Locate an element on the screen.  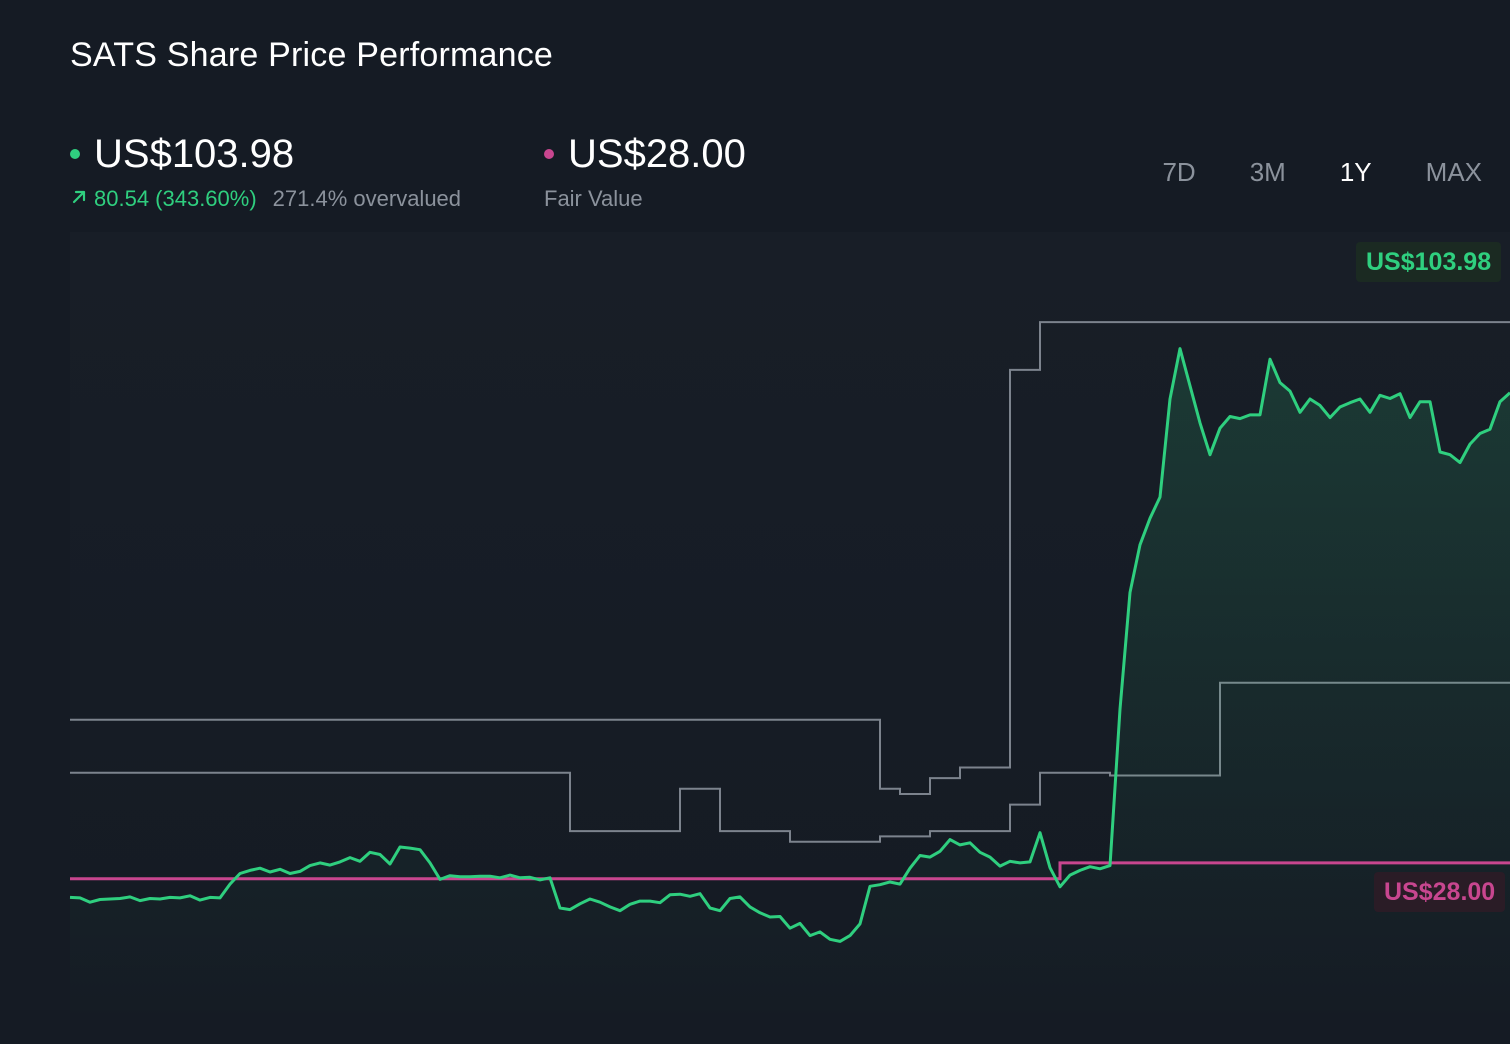
fair-value-badge: US$28.00 is located at coordinates (1440, 892).